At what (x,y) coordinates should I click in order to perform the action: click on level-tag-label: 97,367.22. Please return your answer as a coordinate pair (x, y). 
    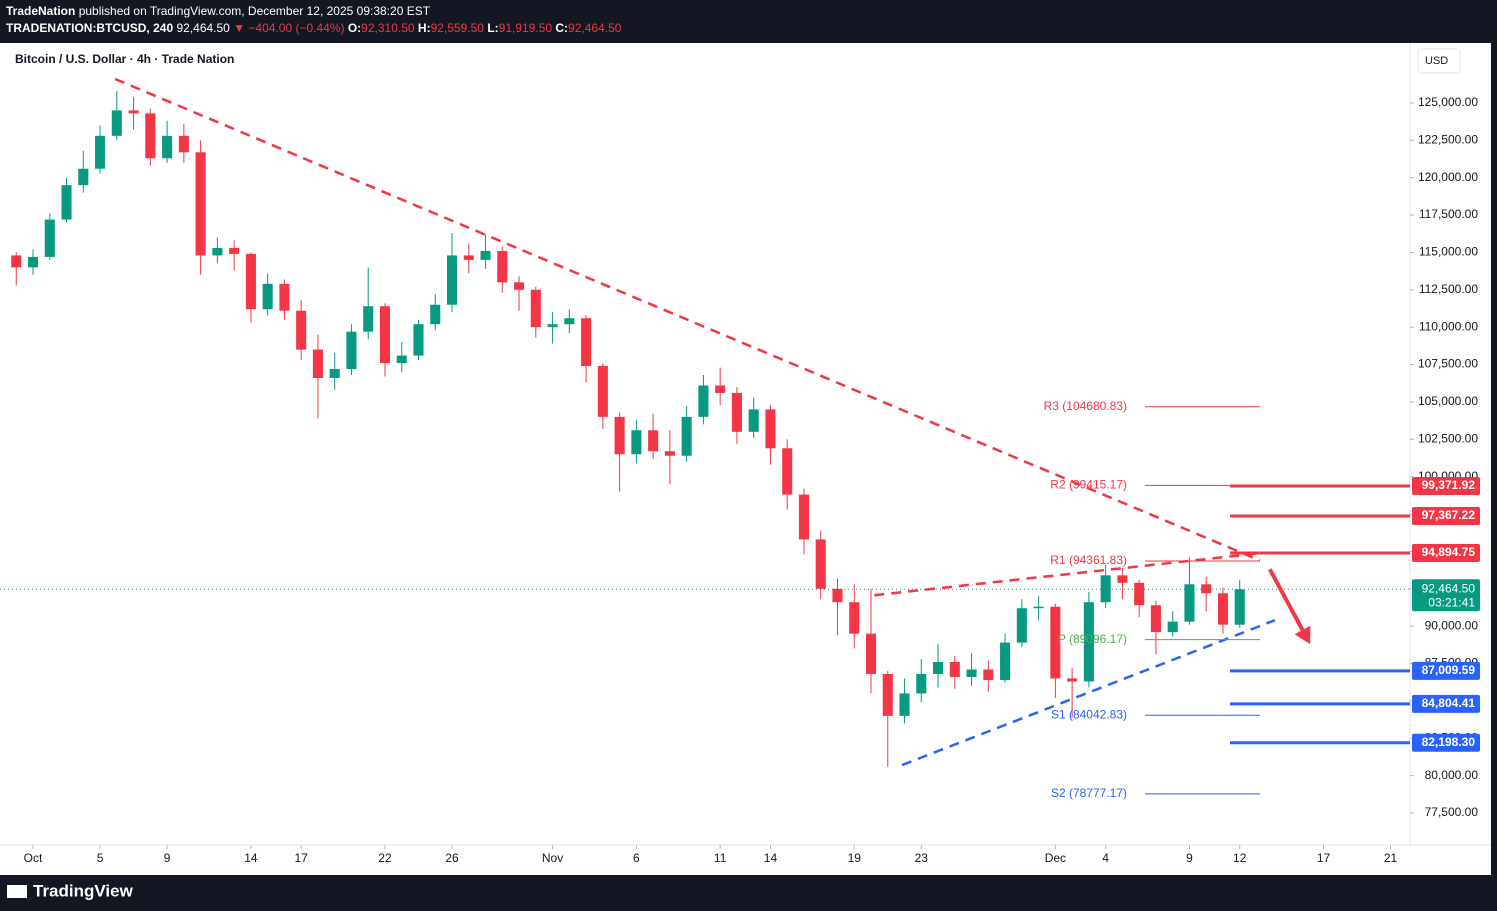
    Looking at the image, I should click on (1449, 515).